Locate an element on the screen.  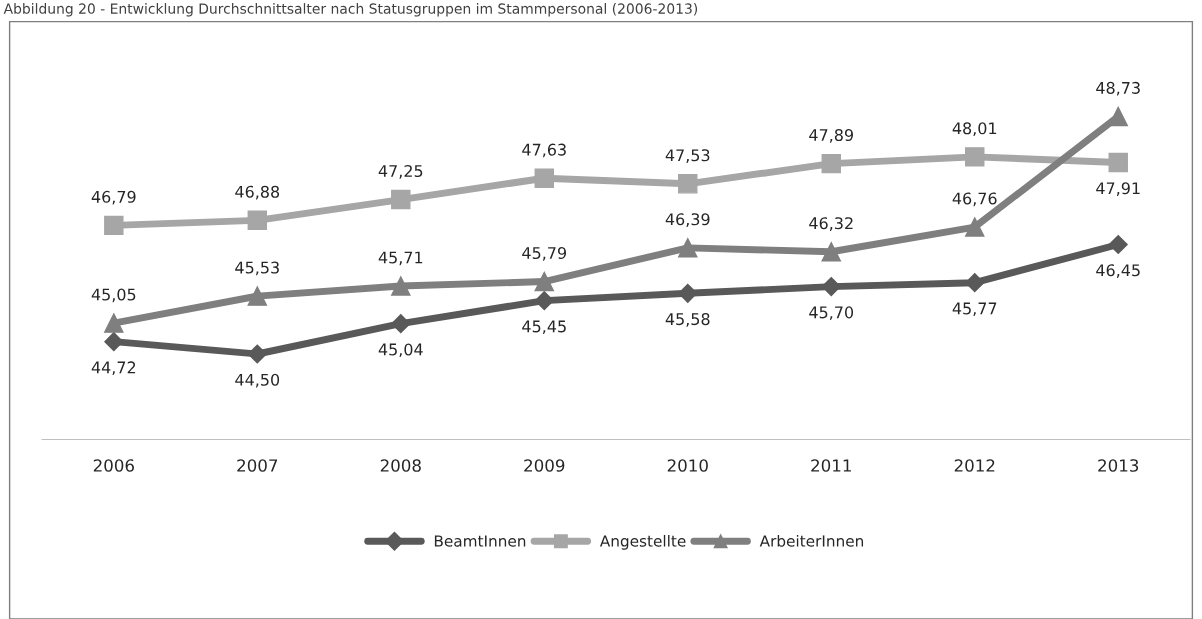
legend-label: ArbeiterInnen is located at coordinates (811, 540).